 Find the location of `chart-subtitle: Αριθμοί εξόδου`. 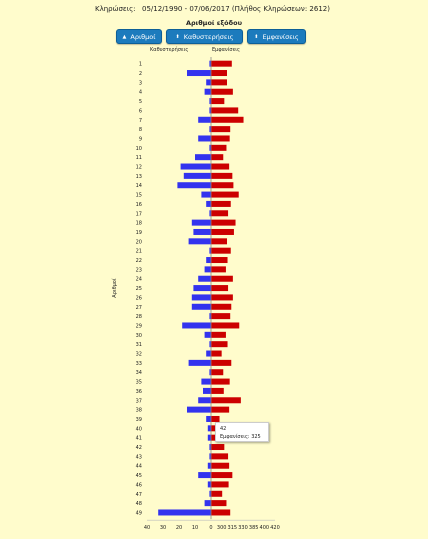

chart-subtitle: Αριθμοί εξόδου is located at coordinates (214, 23).